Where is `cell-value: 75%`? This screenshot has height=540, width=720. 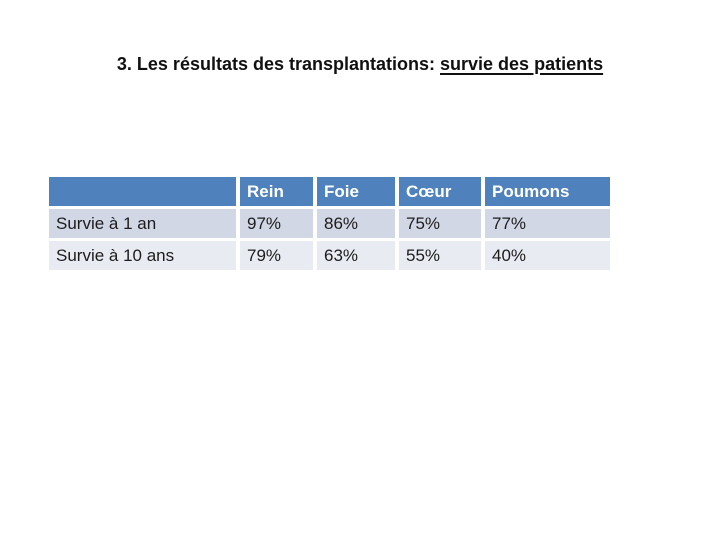
cell-value: 75% is located at coordinates (440, 223).